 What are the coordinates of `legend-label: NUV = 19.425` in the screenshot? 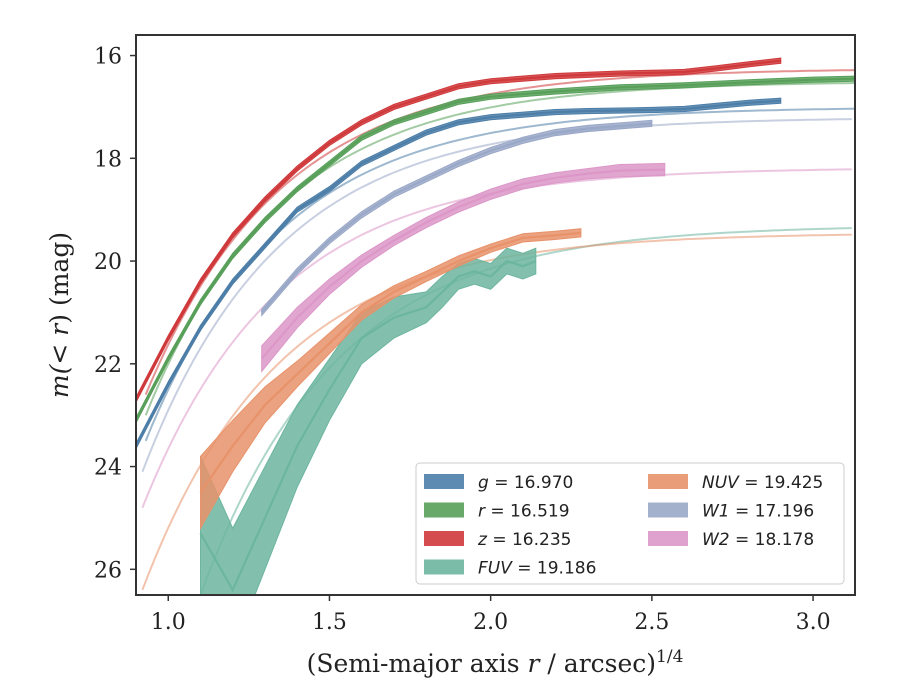 It's located at (762, 483).